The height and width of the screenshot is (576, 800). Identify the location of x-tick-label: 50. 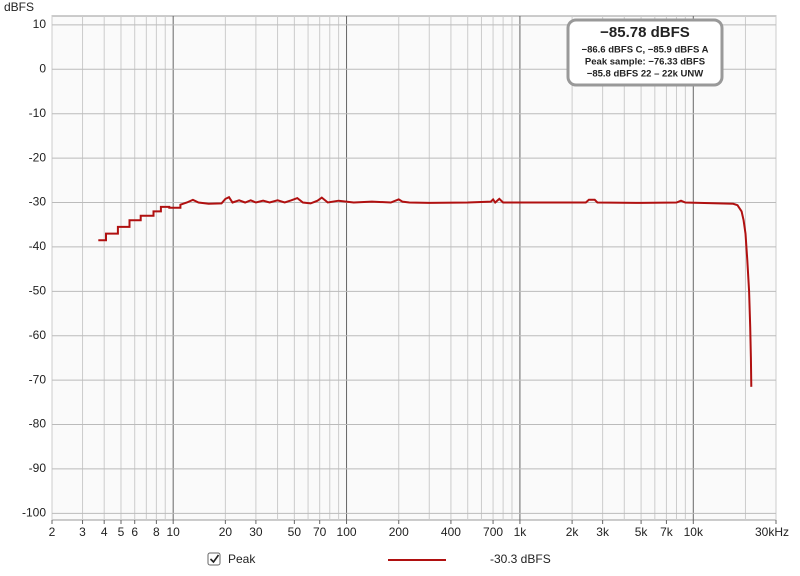
(295, 532).